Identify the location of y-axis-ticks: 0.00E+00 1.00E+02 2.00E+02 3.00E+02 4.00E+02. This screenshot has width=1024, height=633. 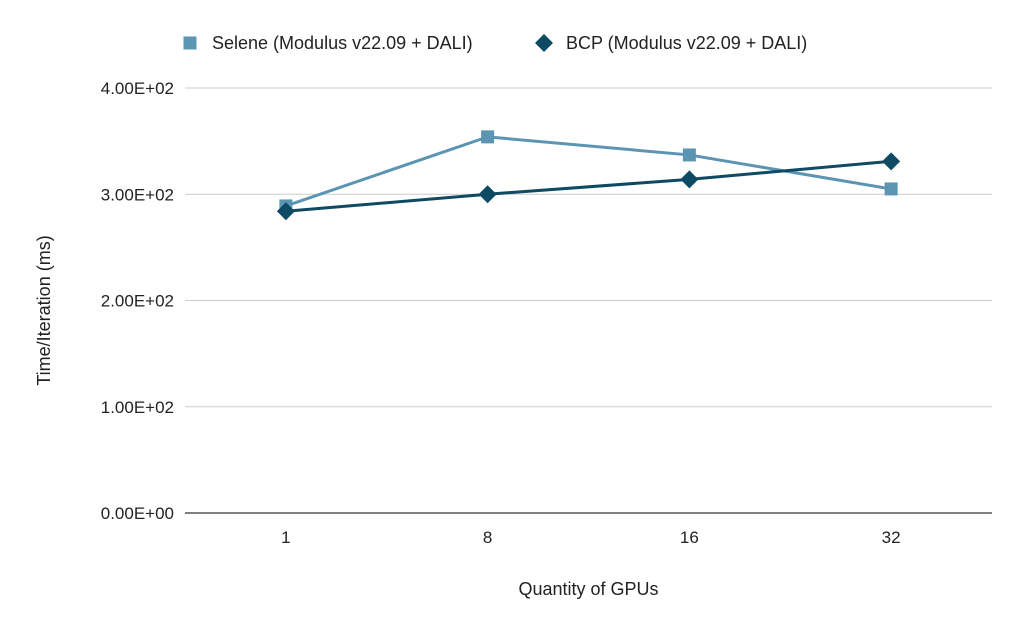
(137, 301).